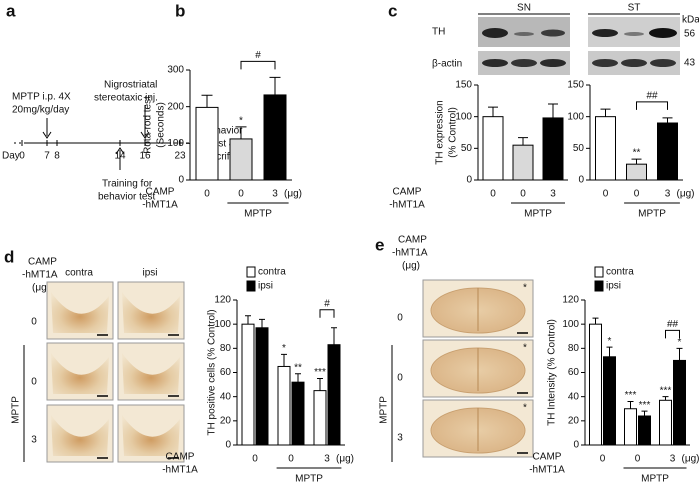  Describe the element at coordinates (223, 144) in the screenshot. I see `note: test &` at that location.